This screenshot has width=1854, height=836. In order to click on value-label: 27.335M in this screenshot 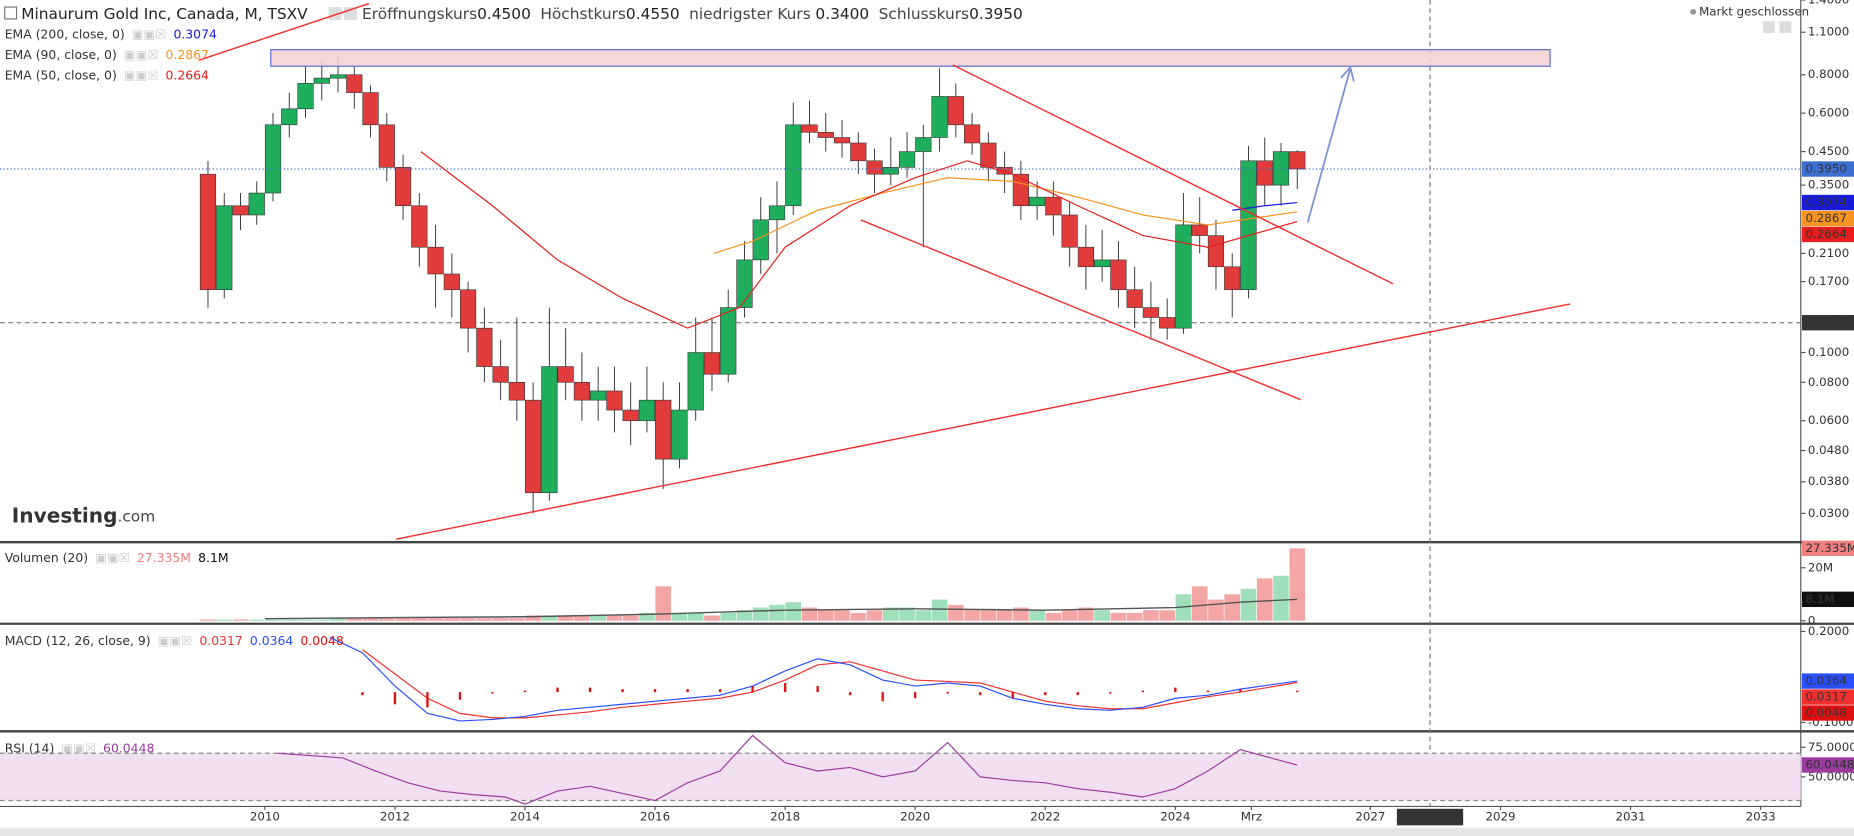, I will do `click(1830, 548)`.